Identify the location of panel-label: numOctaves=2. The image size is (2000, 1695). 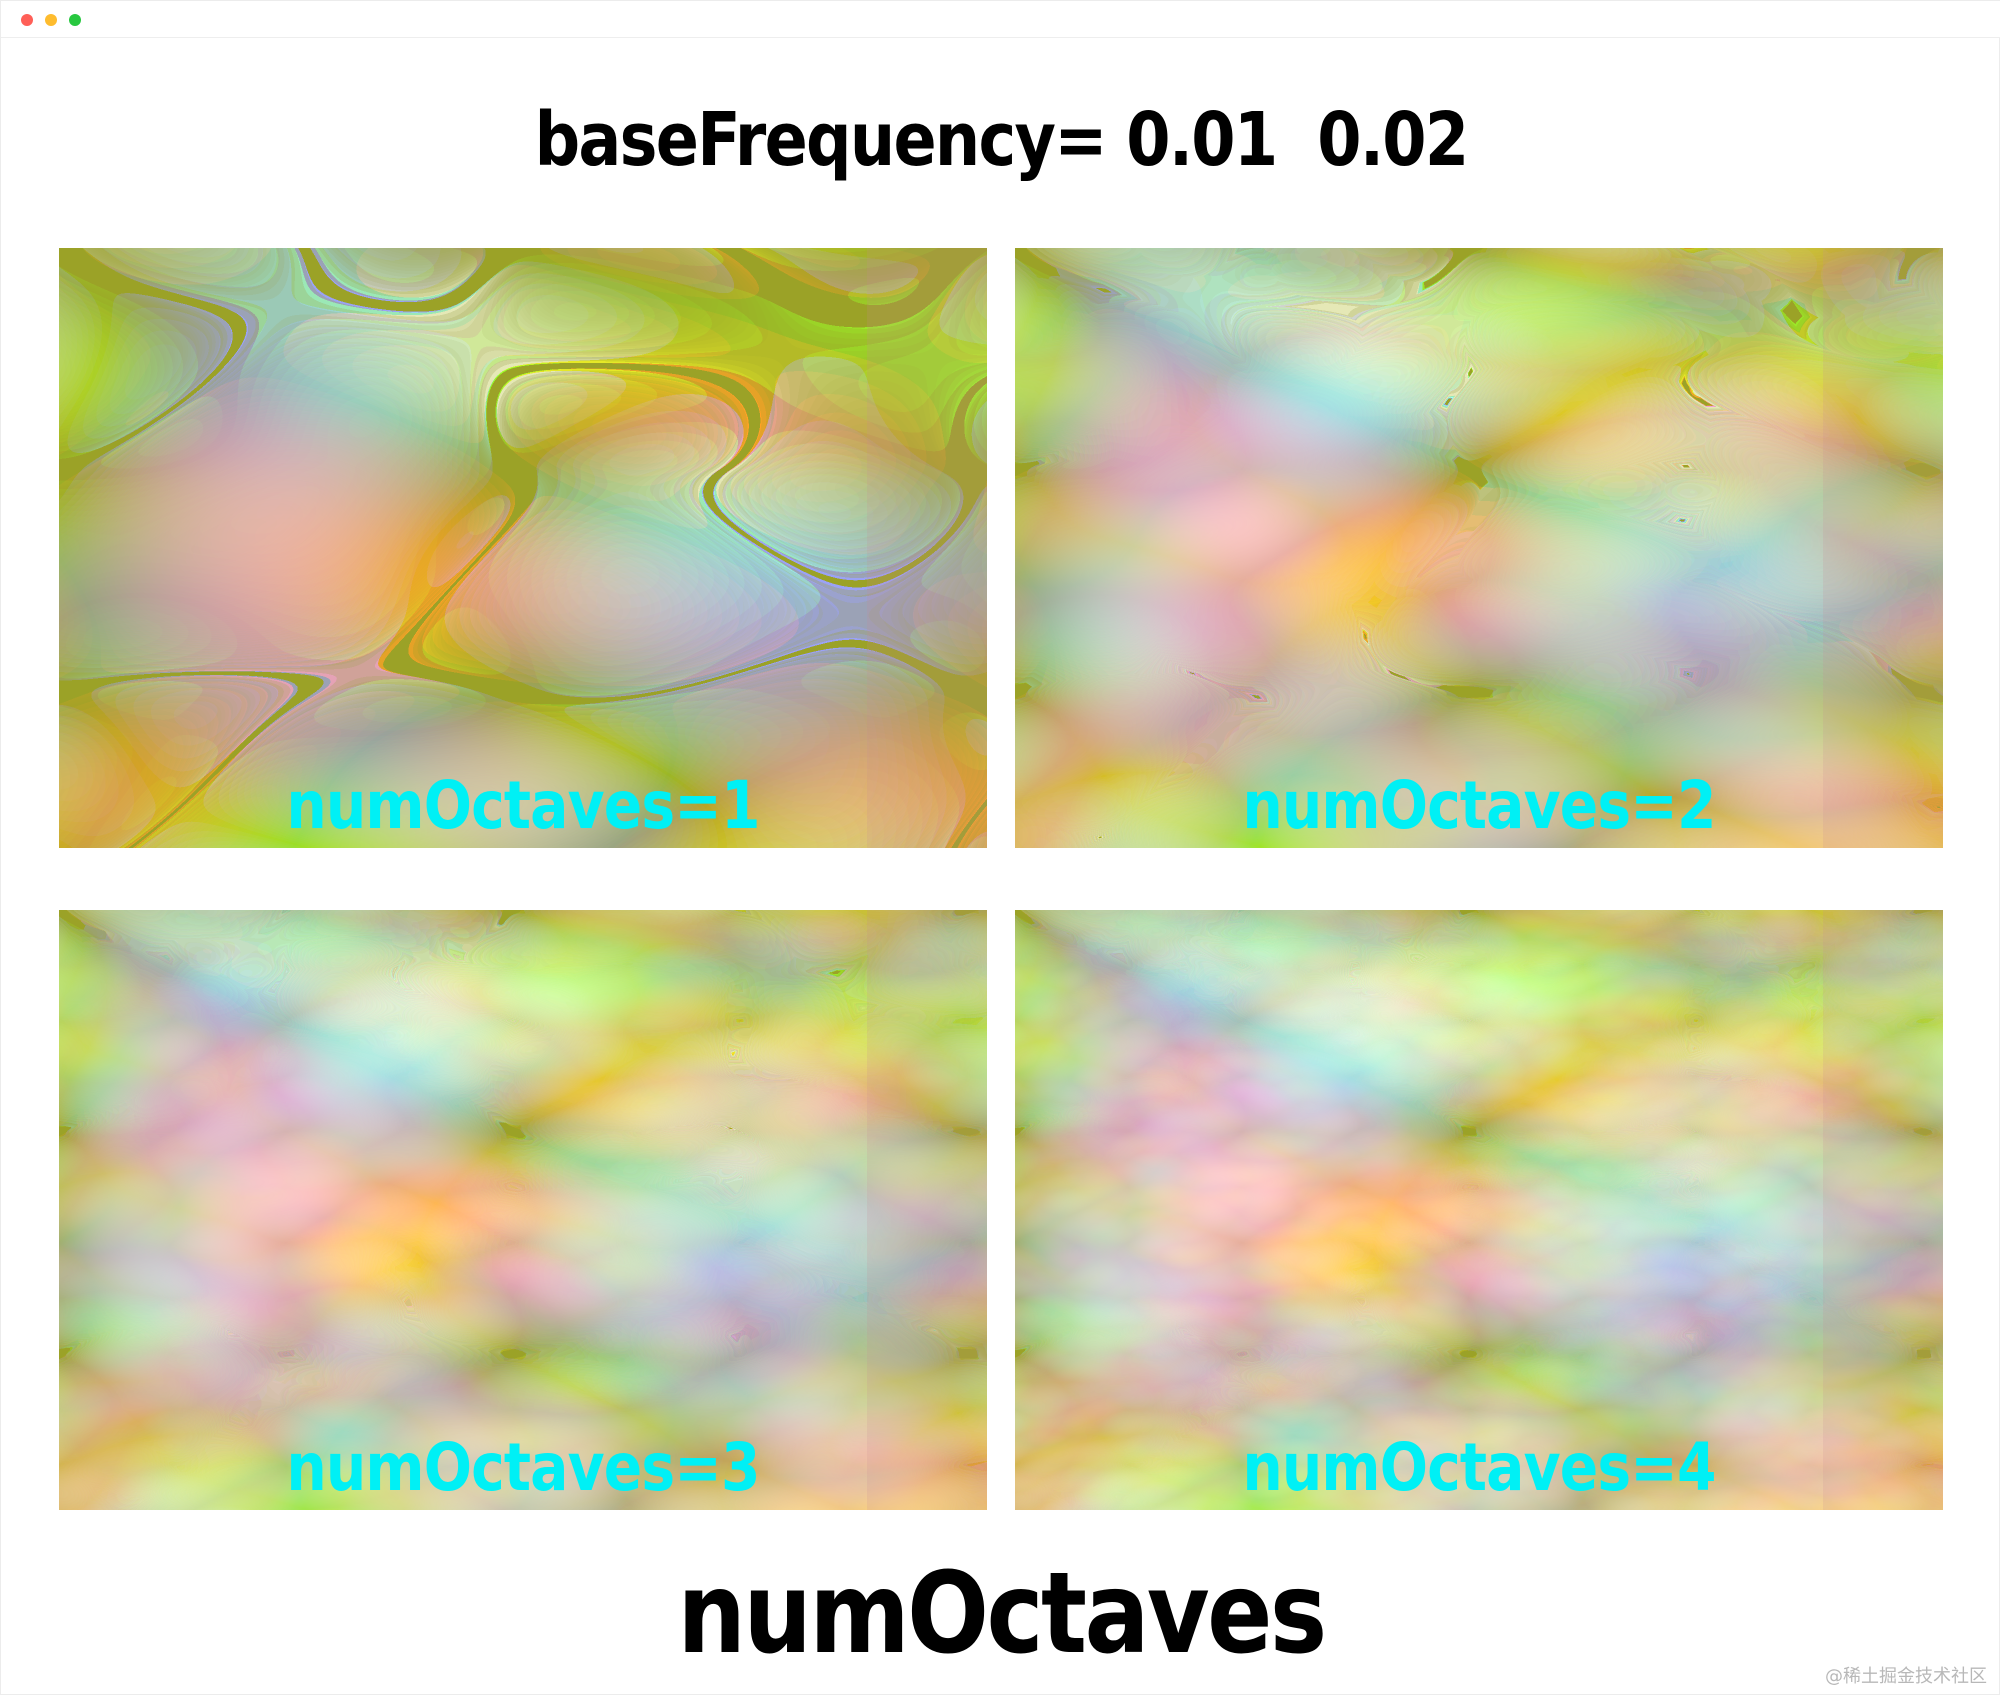
(1479, 805).